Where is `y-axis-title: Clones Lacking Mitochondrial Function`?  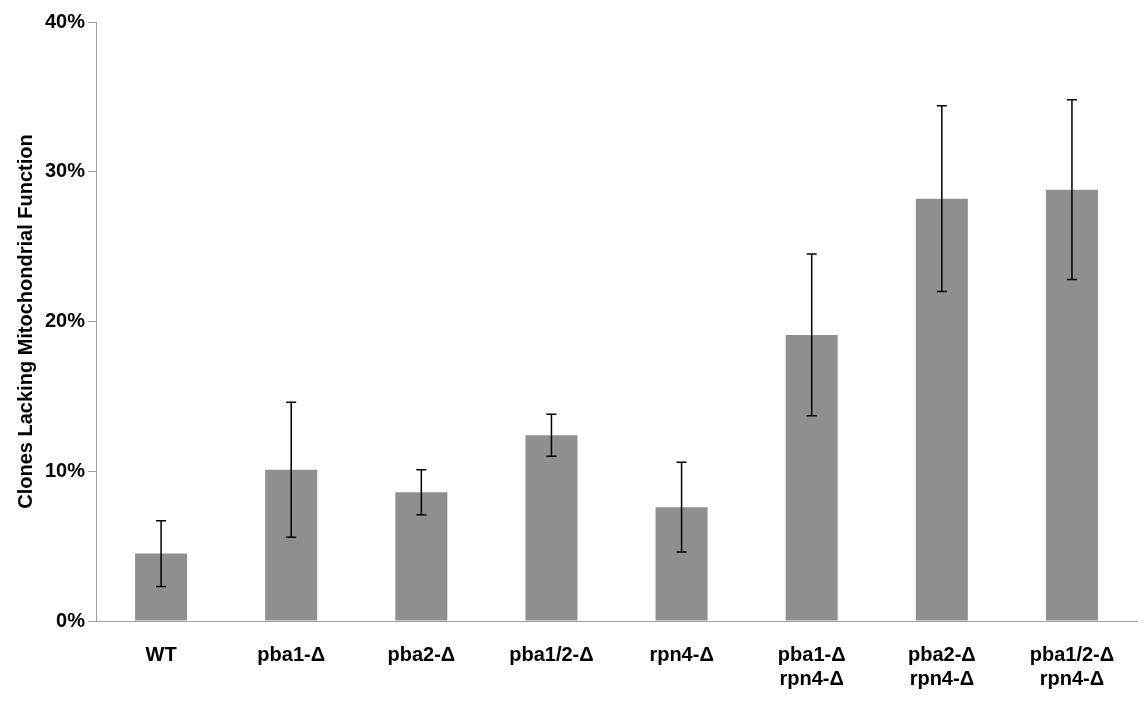 y-axis-title: Clones Lacking Mitochondrial Function is located at coordinates (24, 321).